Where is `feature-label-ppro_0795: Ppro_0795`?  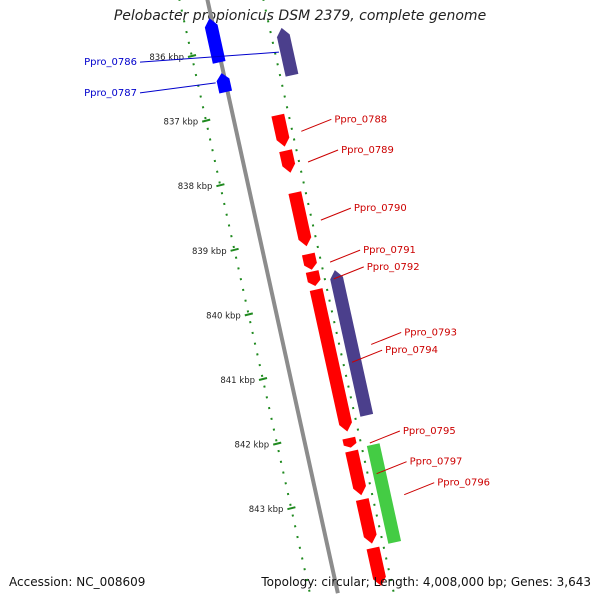 feature-label-ppro_0795: Ppro_0795 is located at coordinates (429, 431).